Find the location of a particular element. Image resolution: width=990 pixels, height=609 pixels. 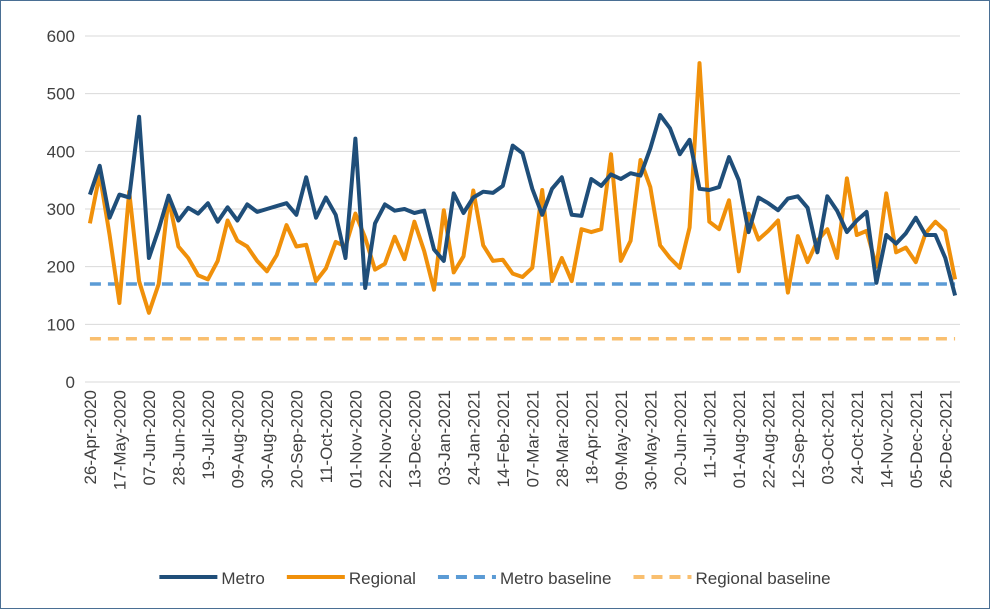

x-tick-label: 11-Oct-2020 is located at coordinates (326, 436).